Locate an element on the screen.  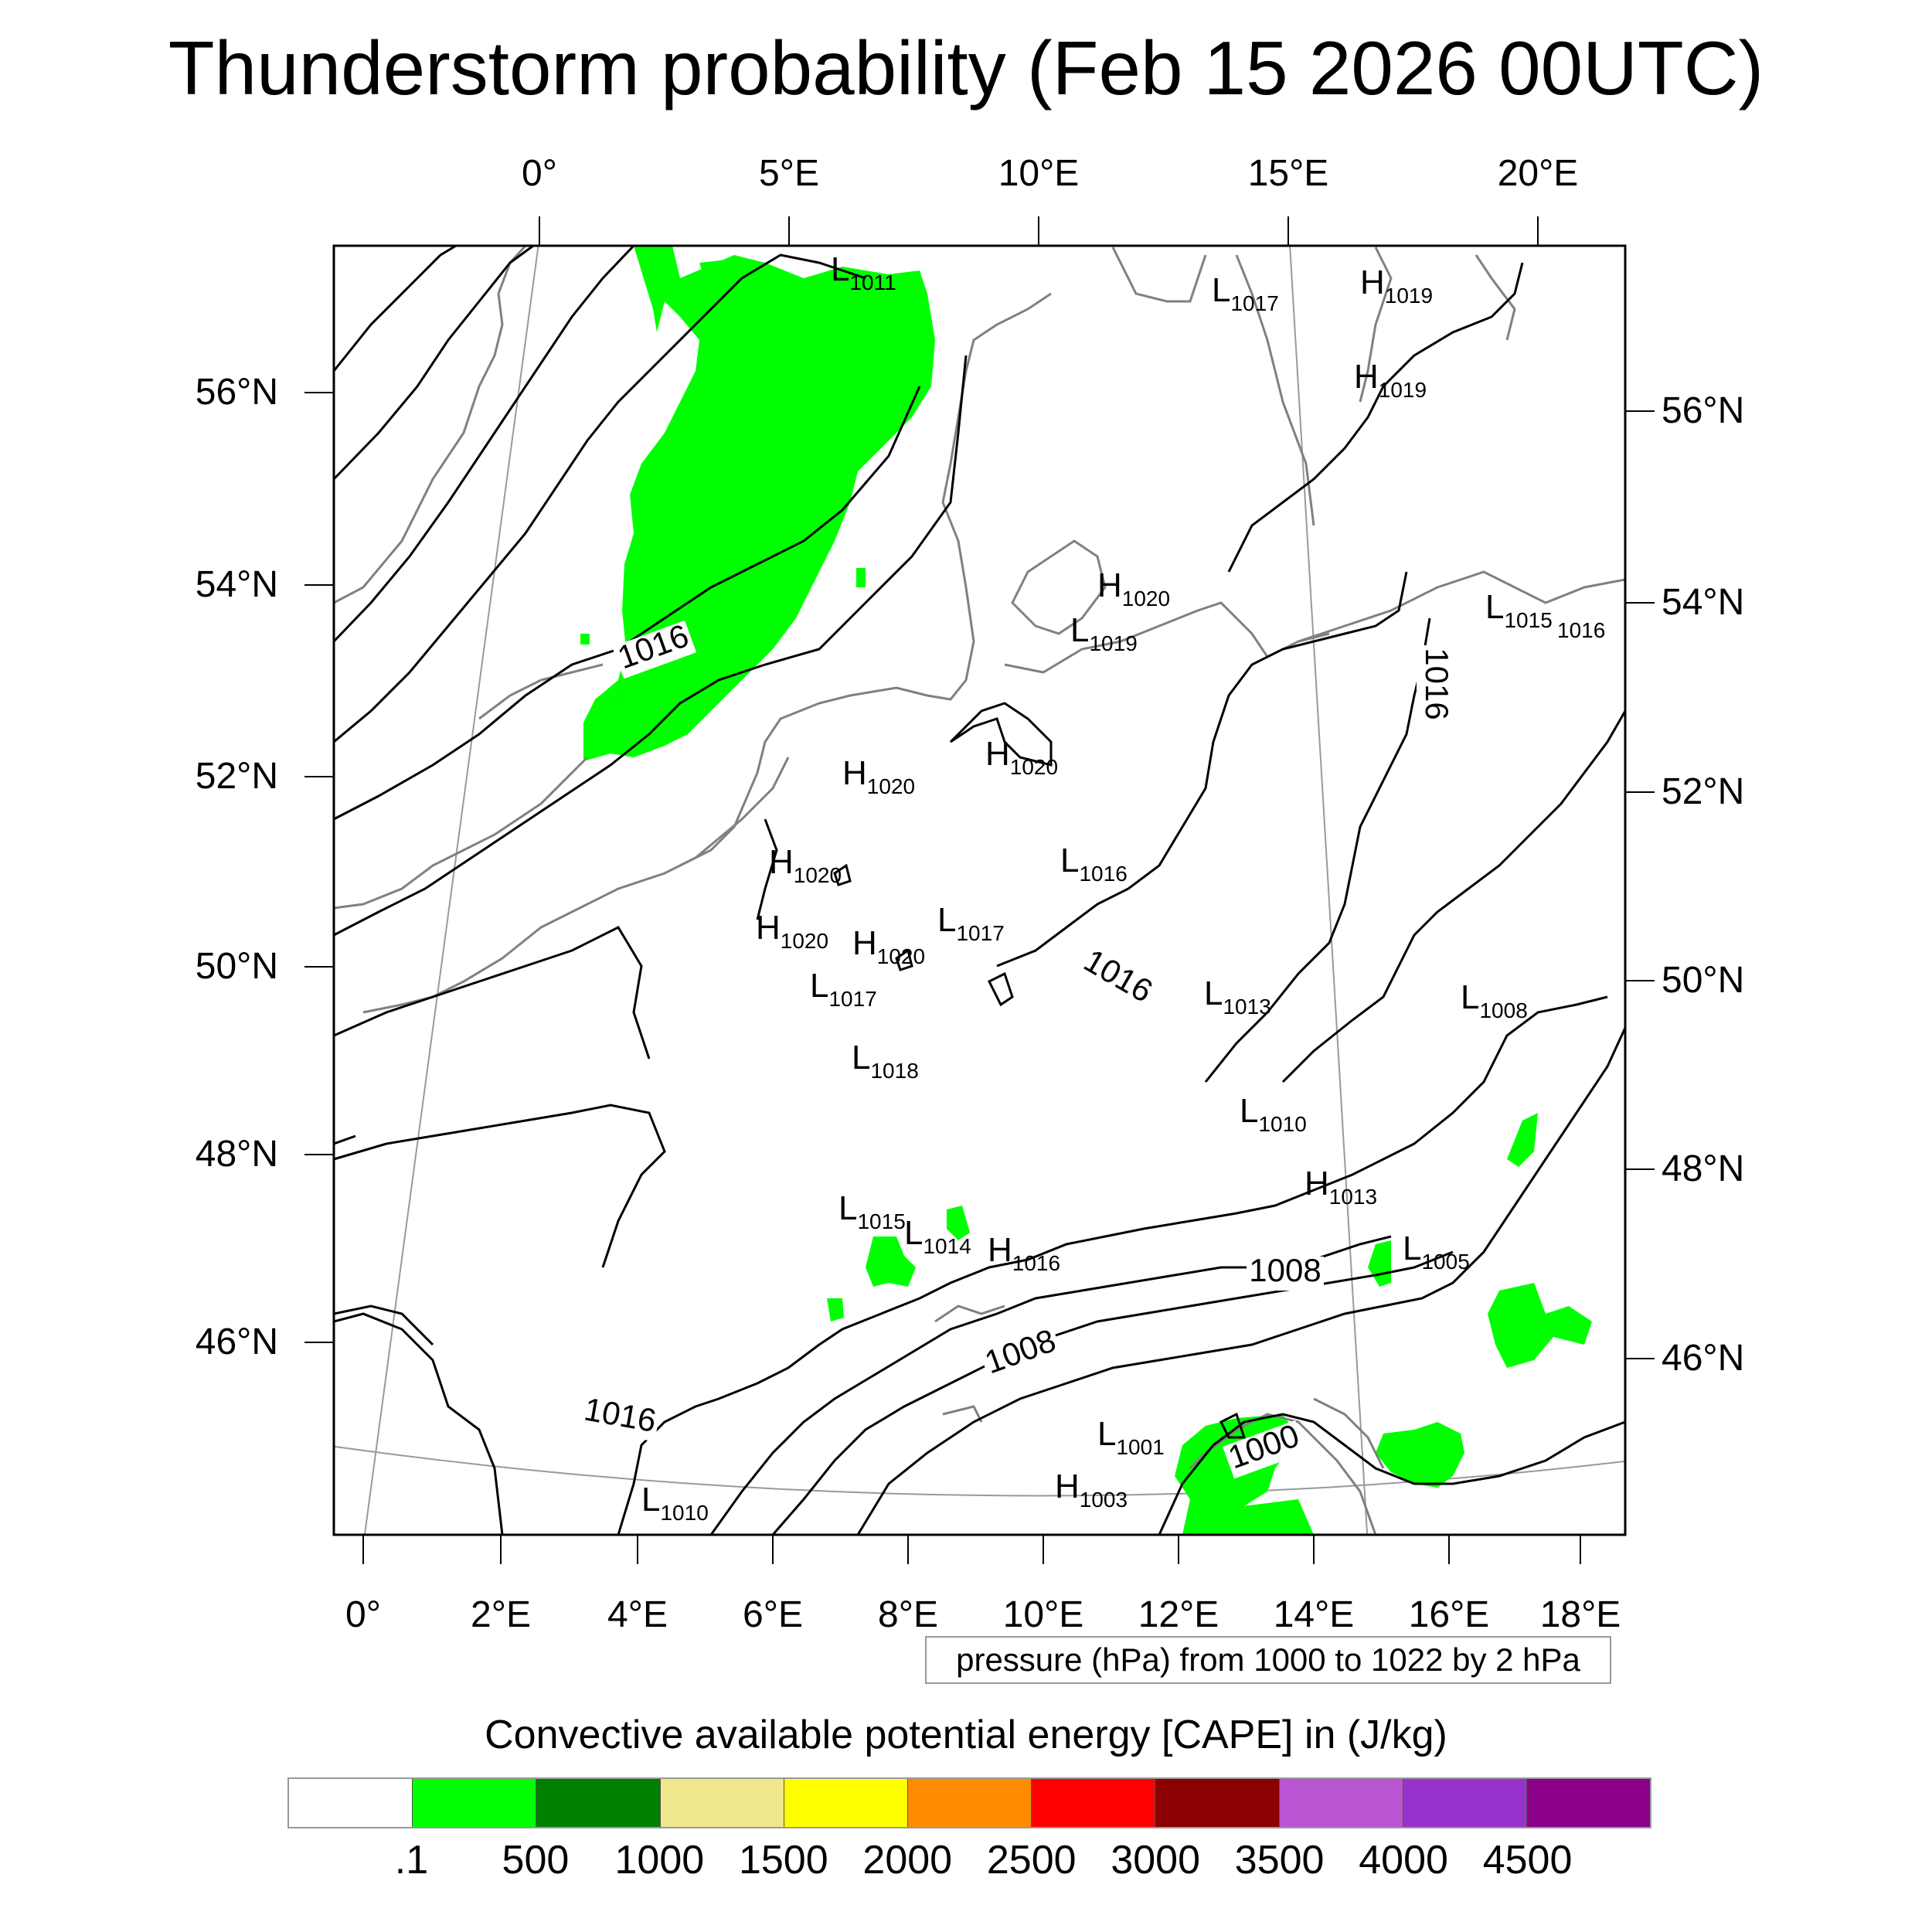
colorbar-label: 4500 is located at coordinates (1527, 1860).